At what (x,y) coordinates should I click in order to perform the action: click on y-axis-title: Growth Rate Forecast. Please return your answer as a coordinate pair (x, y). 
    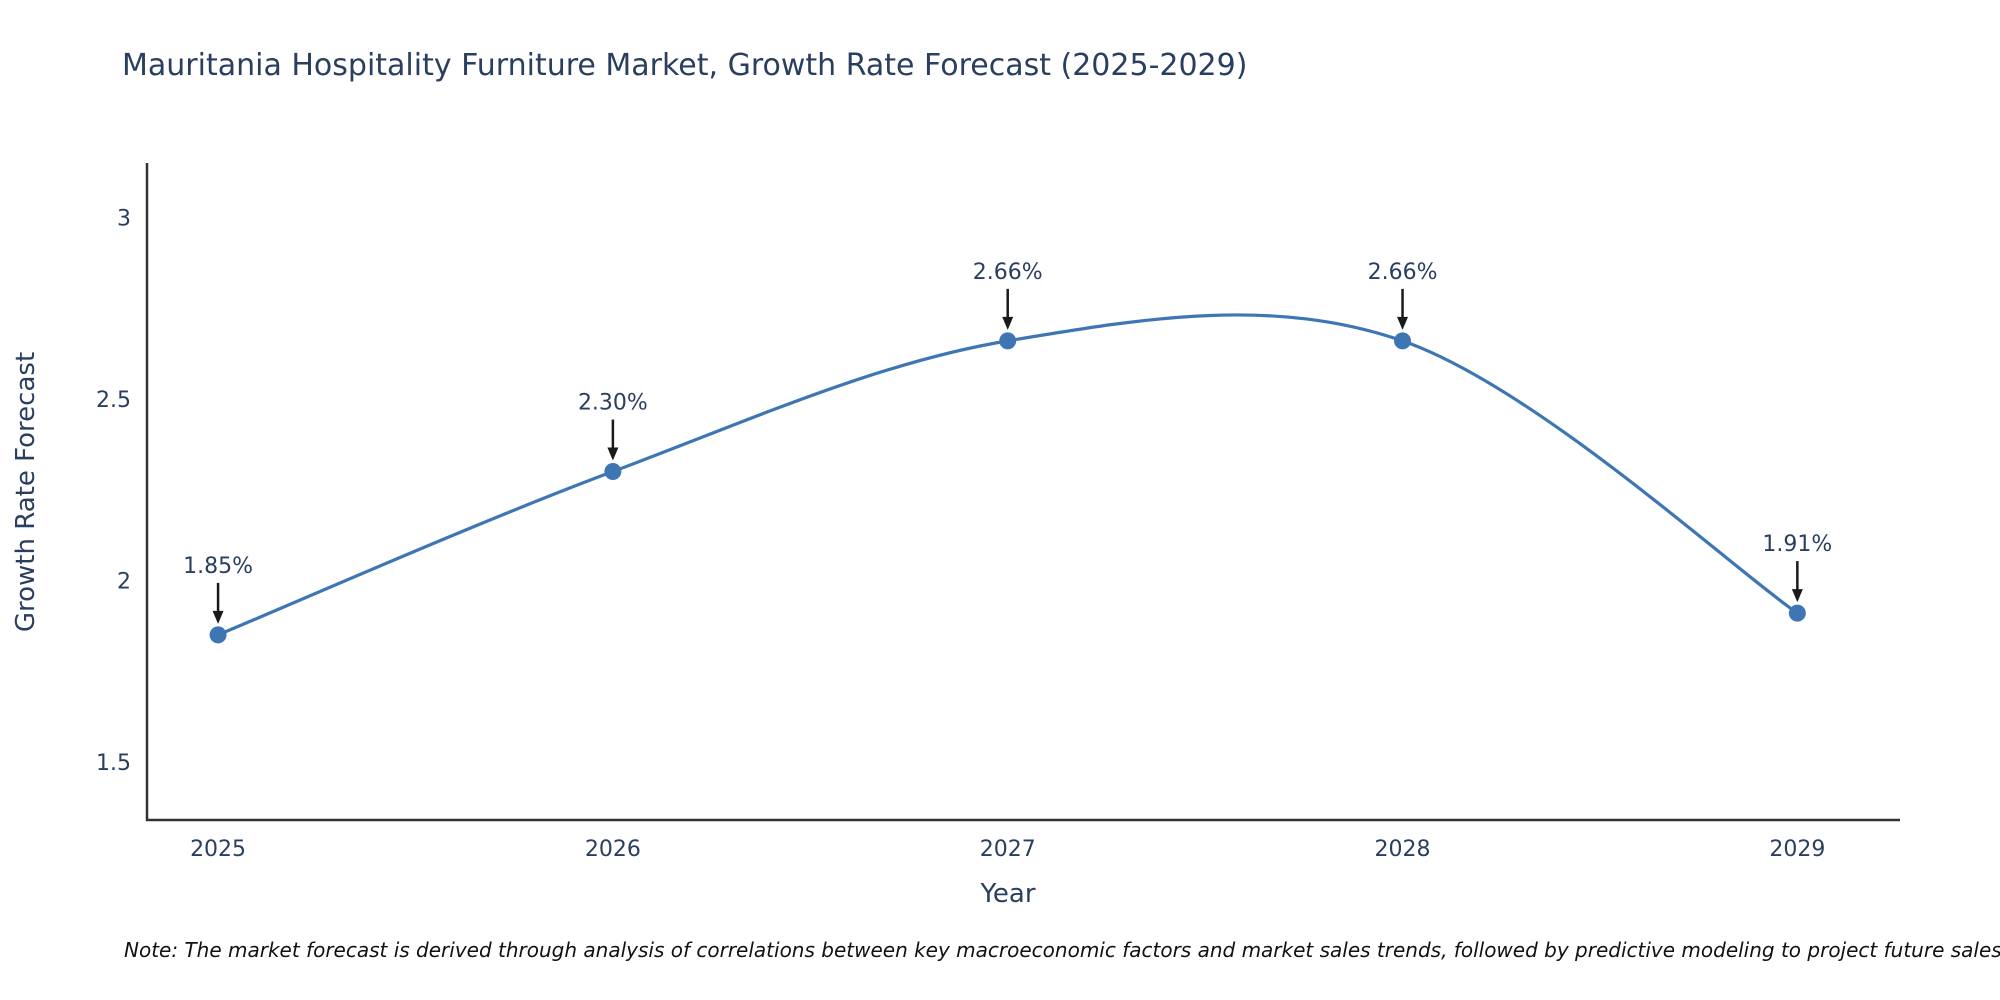
    Looking at the image, I should click on (26, 492).